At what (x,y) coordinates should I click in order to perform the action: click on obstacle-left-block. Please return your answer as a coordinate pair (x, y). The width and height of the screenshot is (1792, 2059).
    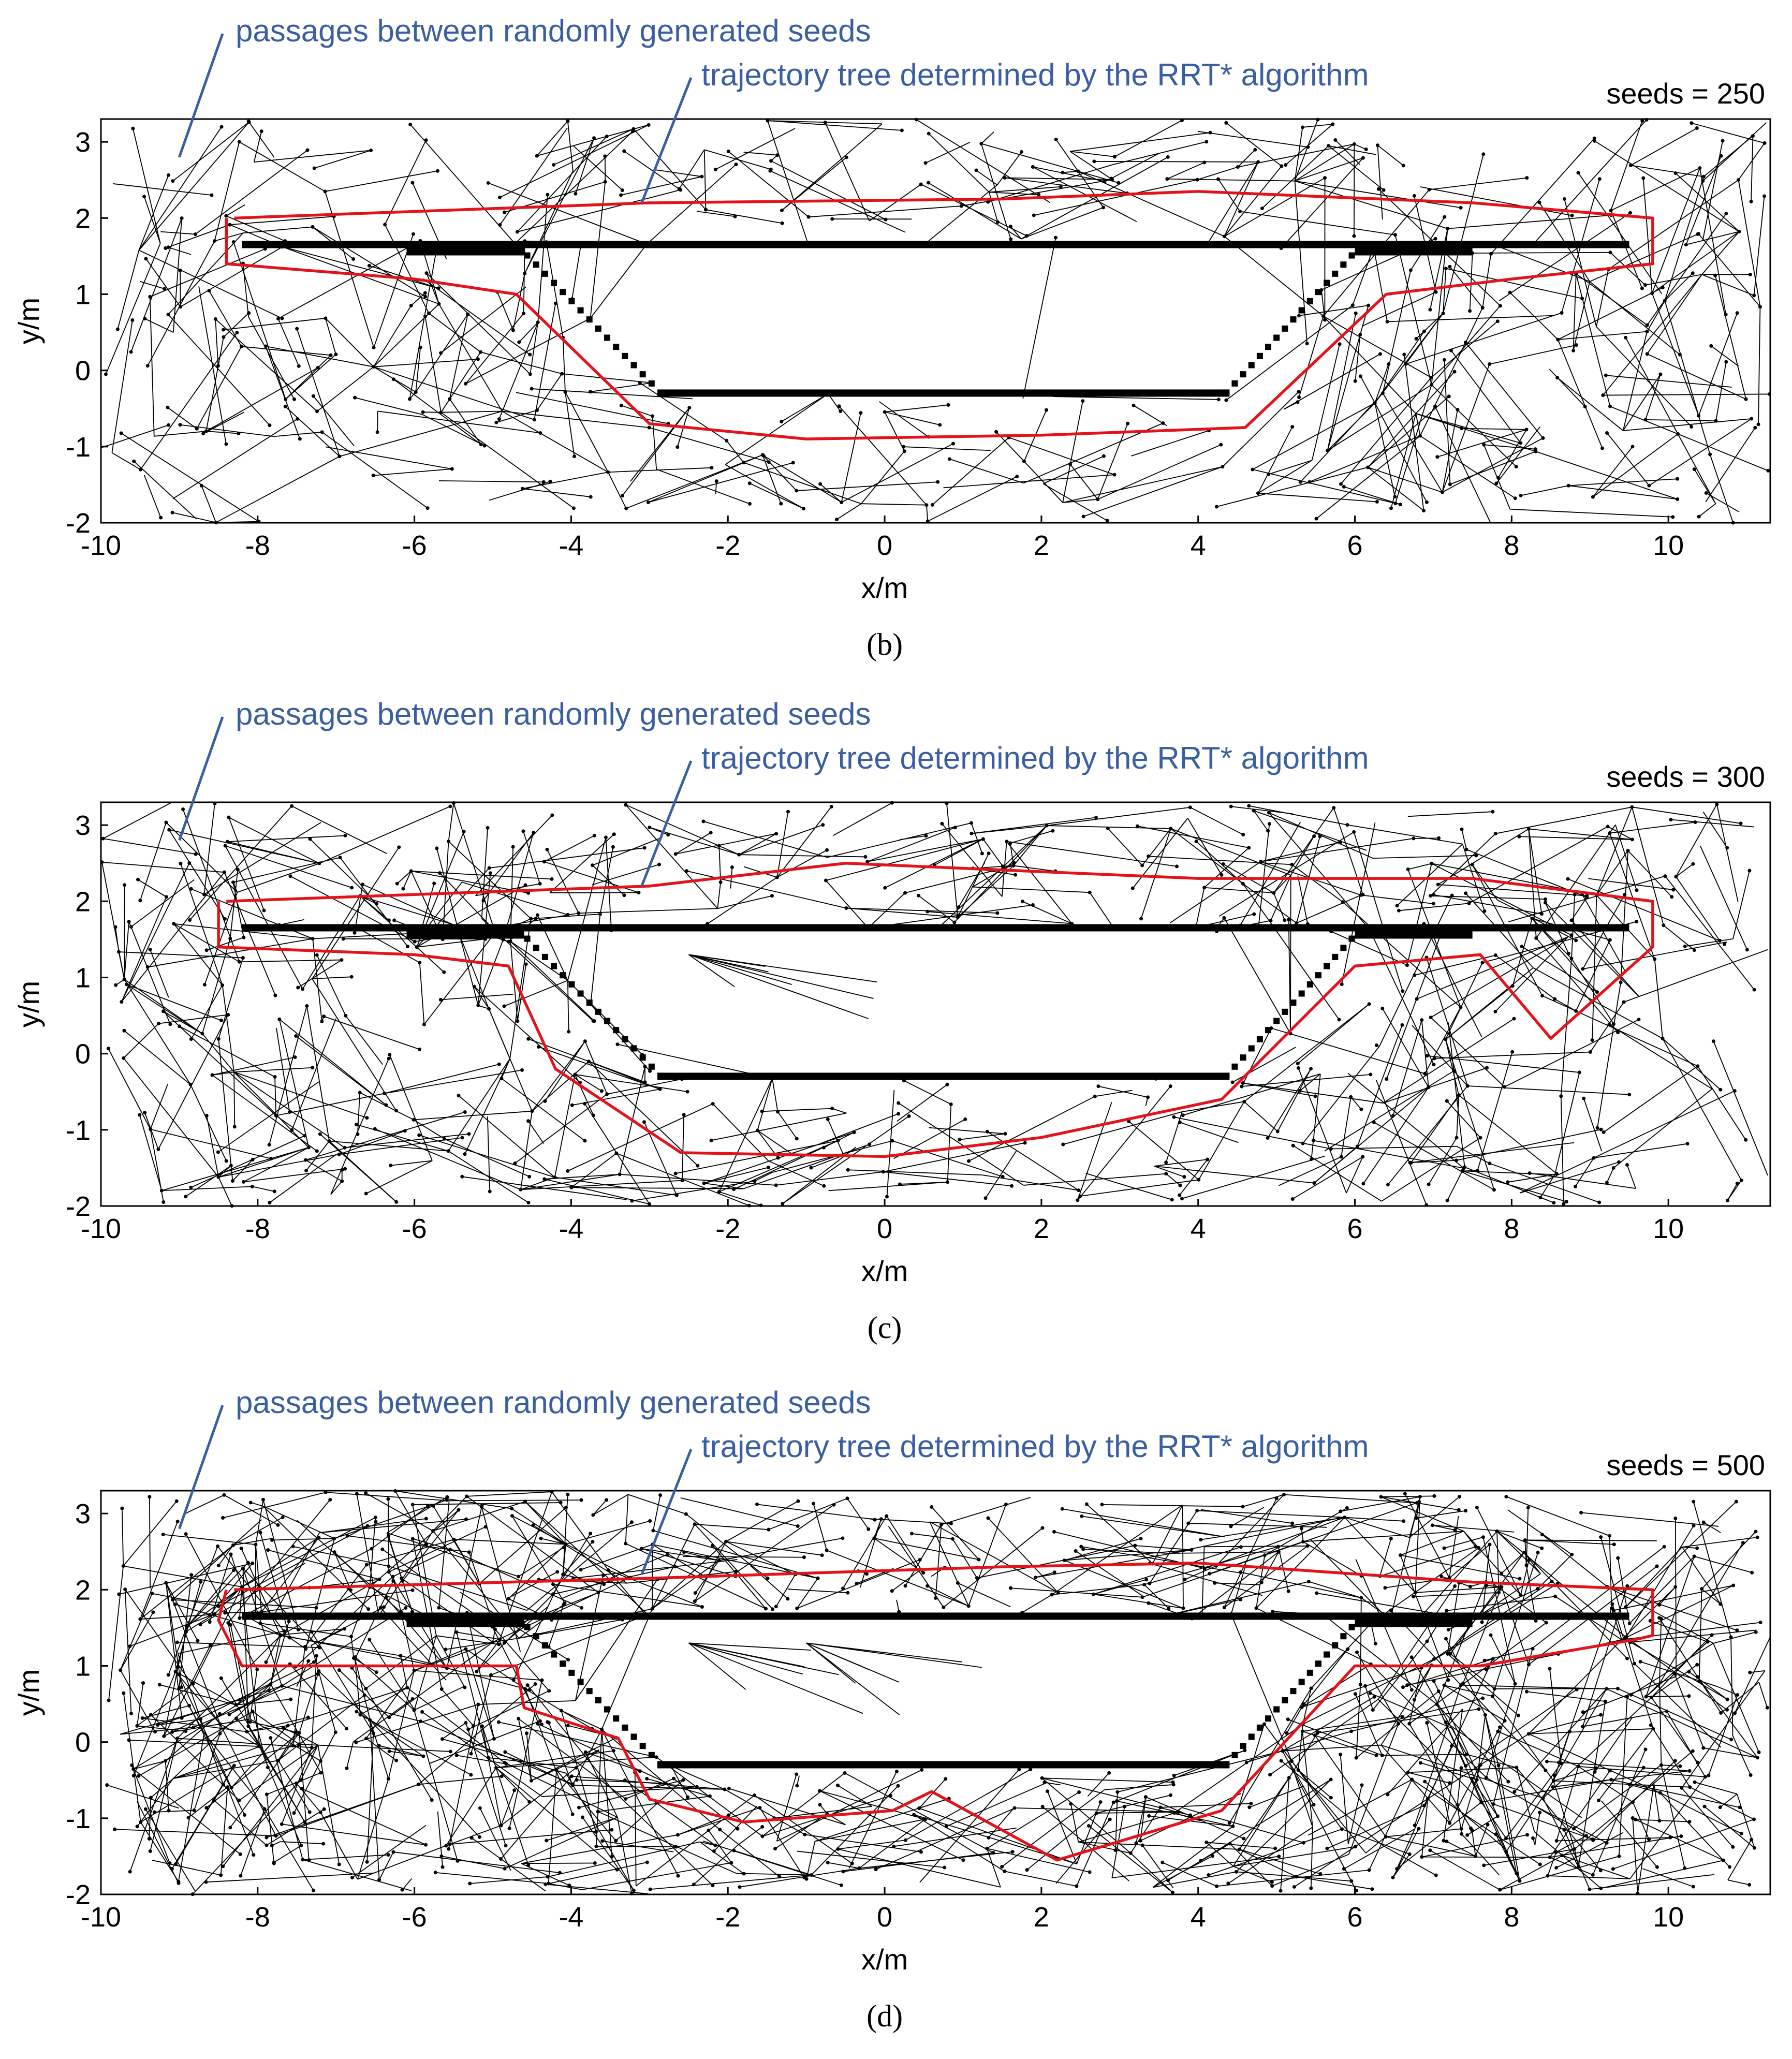
    Looking at the image, I should click on (465, 248).